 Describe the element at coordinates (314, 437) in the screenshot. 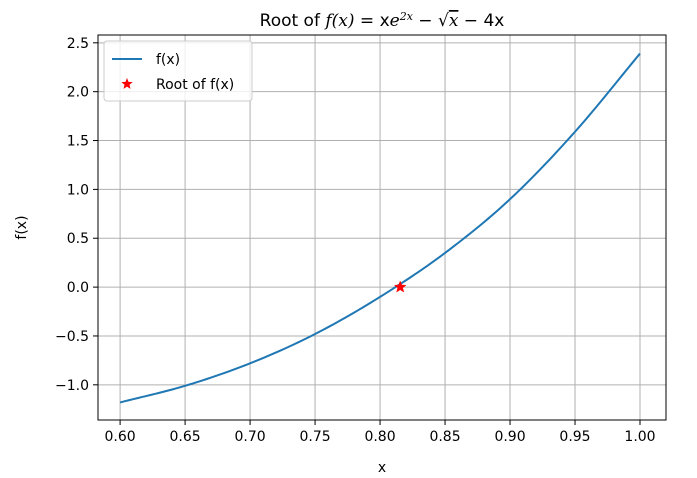

I see `x-tick-label: 0.75` at that location.